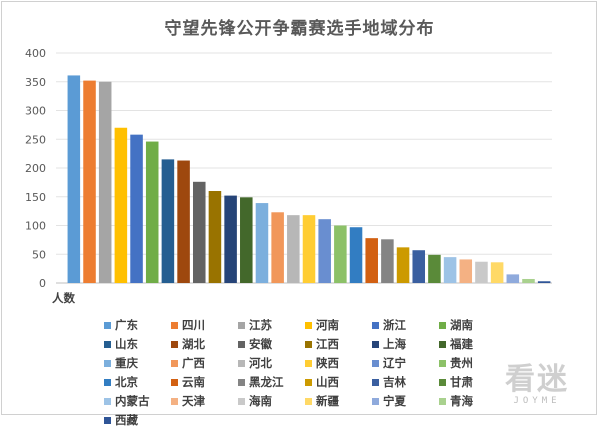  I want to click on bar-河南, so click(121, 205).